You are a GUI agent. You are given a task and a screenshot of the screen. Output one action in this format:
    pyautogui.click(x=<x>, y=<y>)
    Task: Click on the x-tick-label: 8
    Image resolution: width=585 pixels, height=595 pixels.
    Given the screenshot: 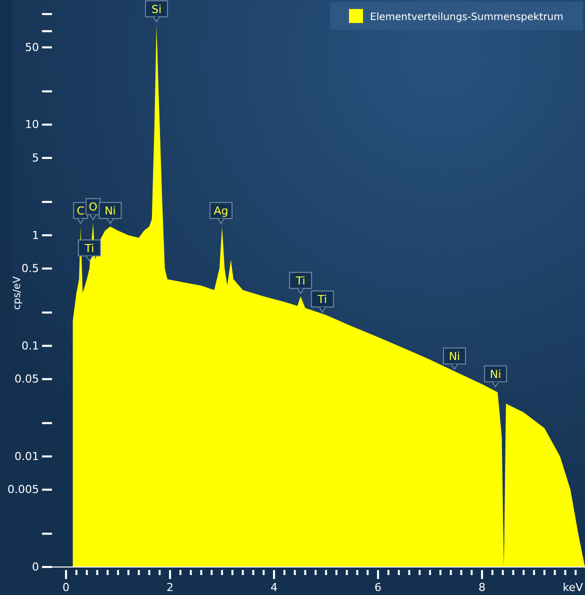 What is the action you would take?
    pyautogui.click(x=482, y=587)
    